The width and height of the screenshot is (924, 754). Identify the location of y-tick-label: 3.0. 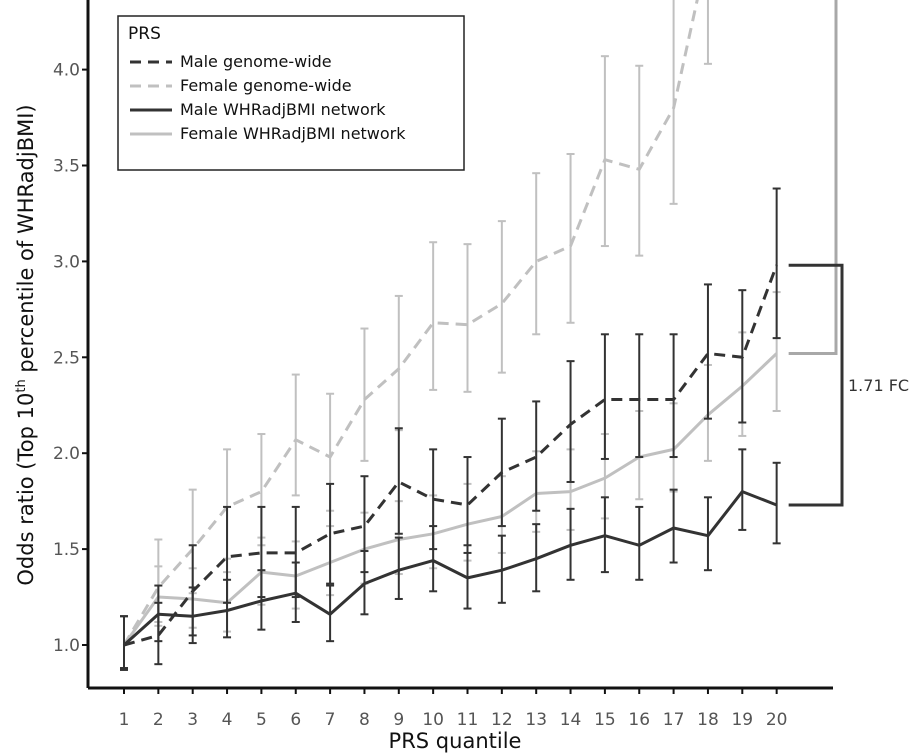
(66, 262).